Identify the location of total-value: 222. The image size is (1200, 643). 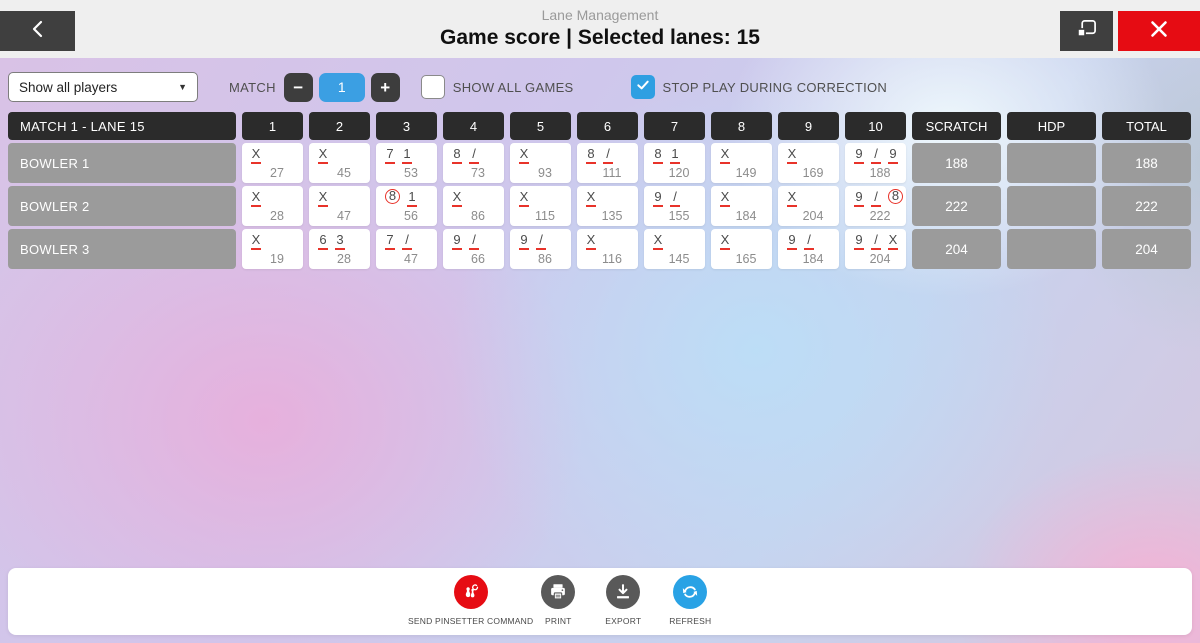
(1146, 206).